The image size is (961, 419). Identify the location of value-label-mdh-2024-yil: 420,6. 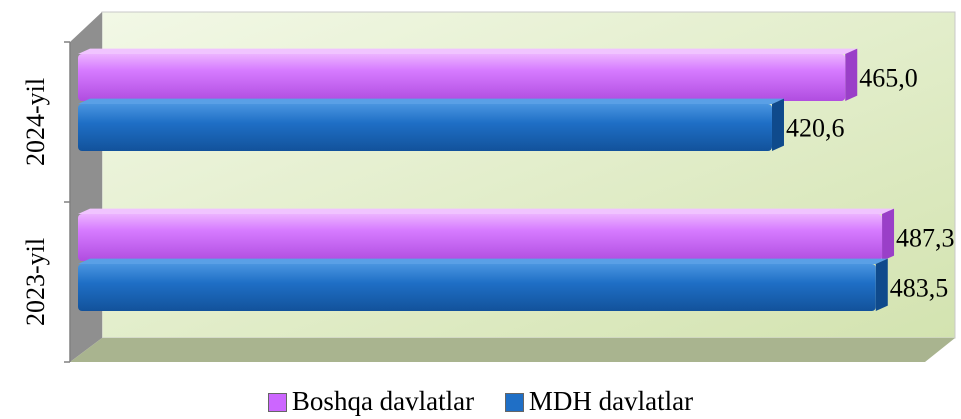
(815, 128).